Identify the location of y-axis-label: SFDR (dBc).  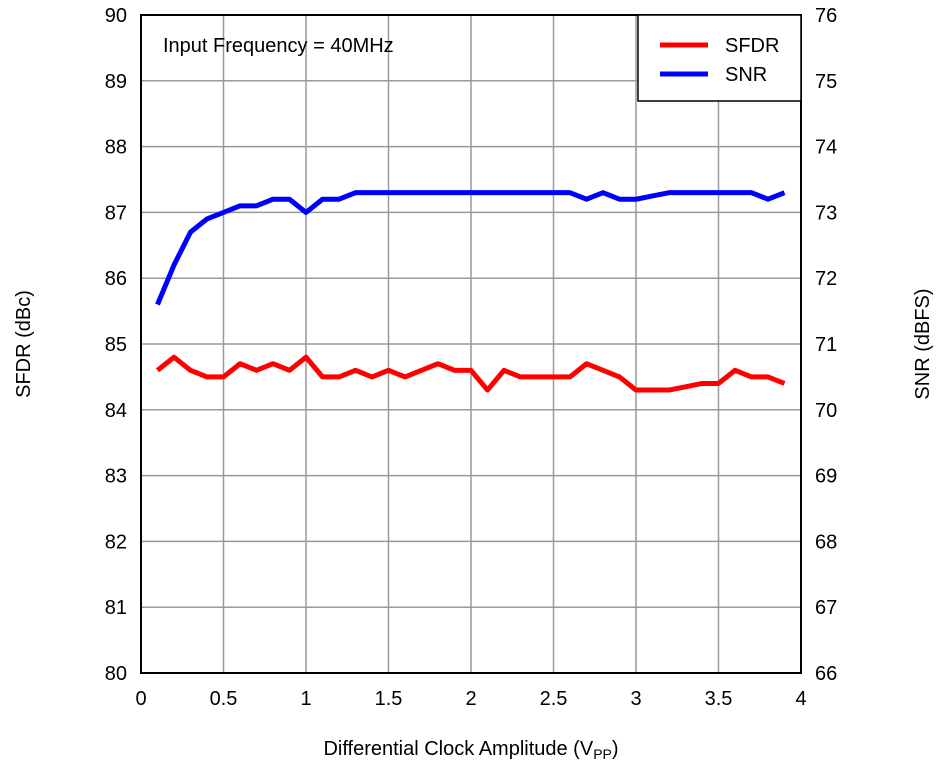
(24, 344).